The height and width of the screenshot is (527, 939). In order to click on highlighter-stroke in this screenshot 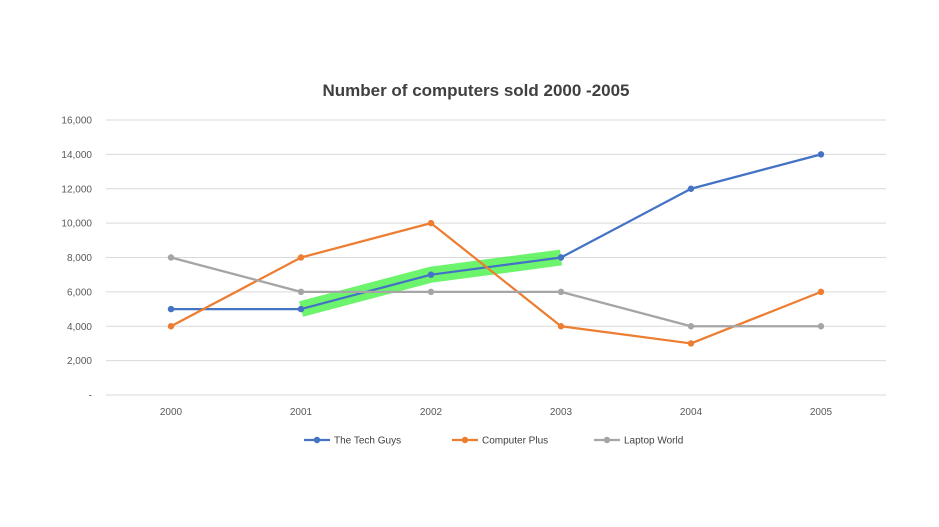, I will do `click(430, 283)`.